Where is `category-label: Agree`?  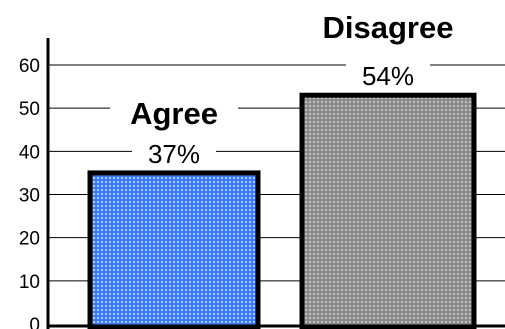
category-label: Agree is located at coordinates (174, 113).